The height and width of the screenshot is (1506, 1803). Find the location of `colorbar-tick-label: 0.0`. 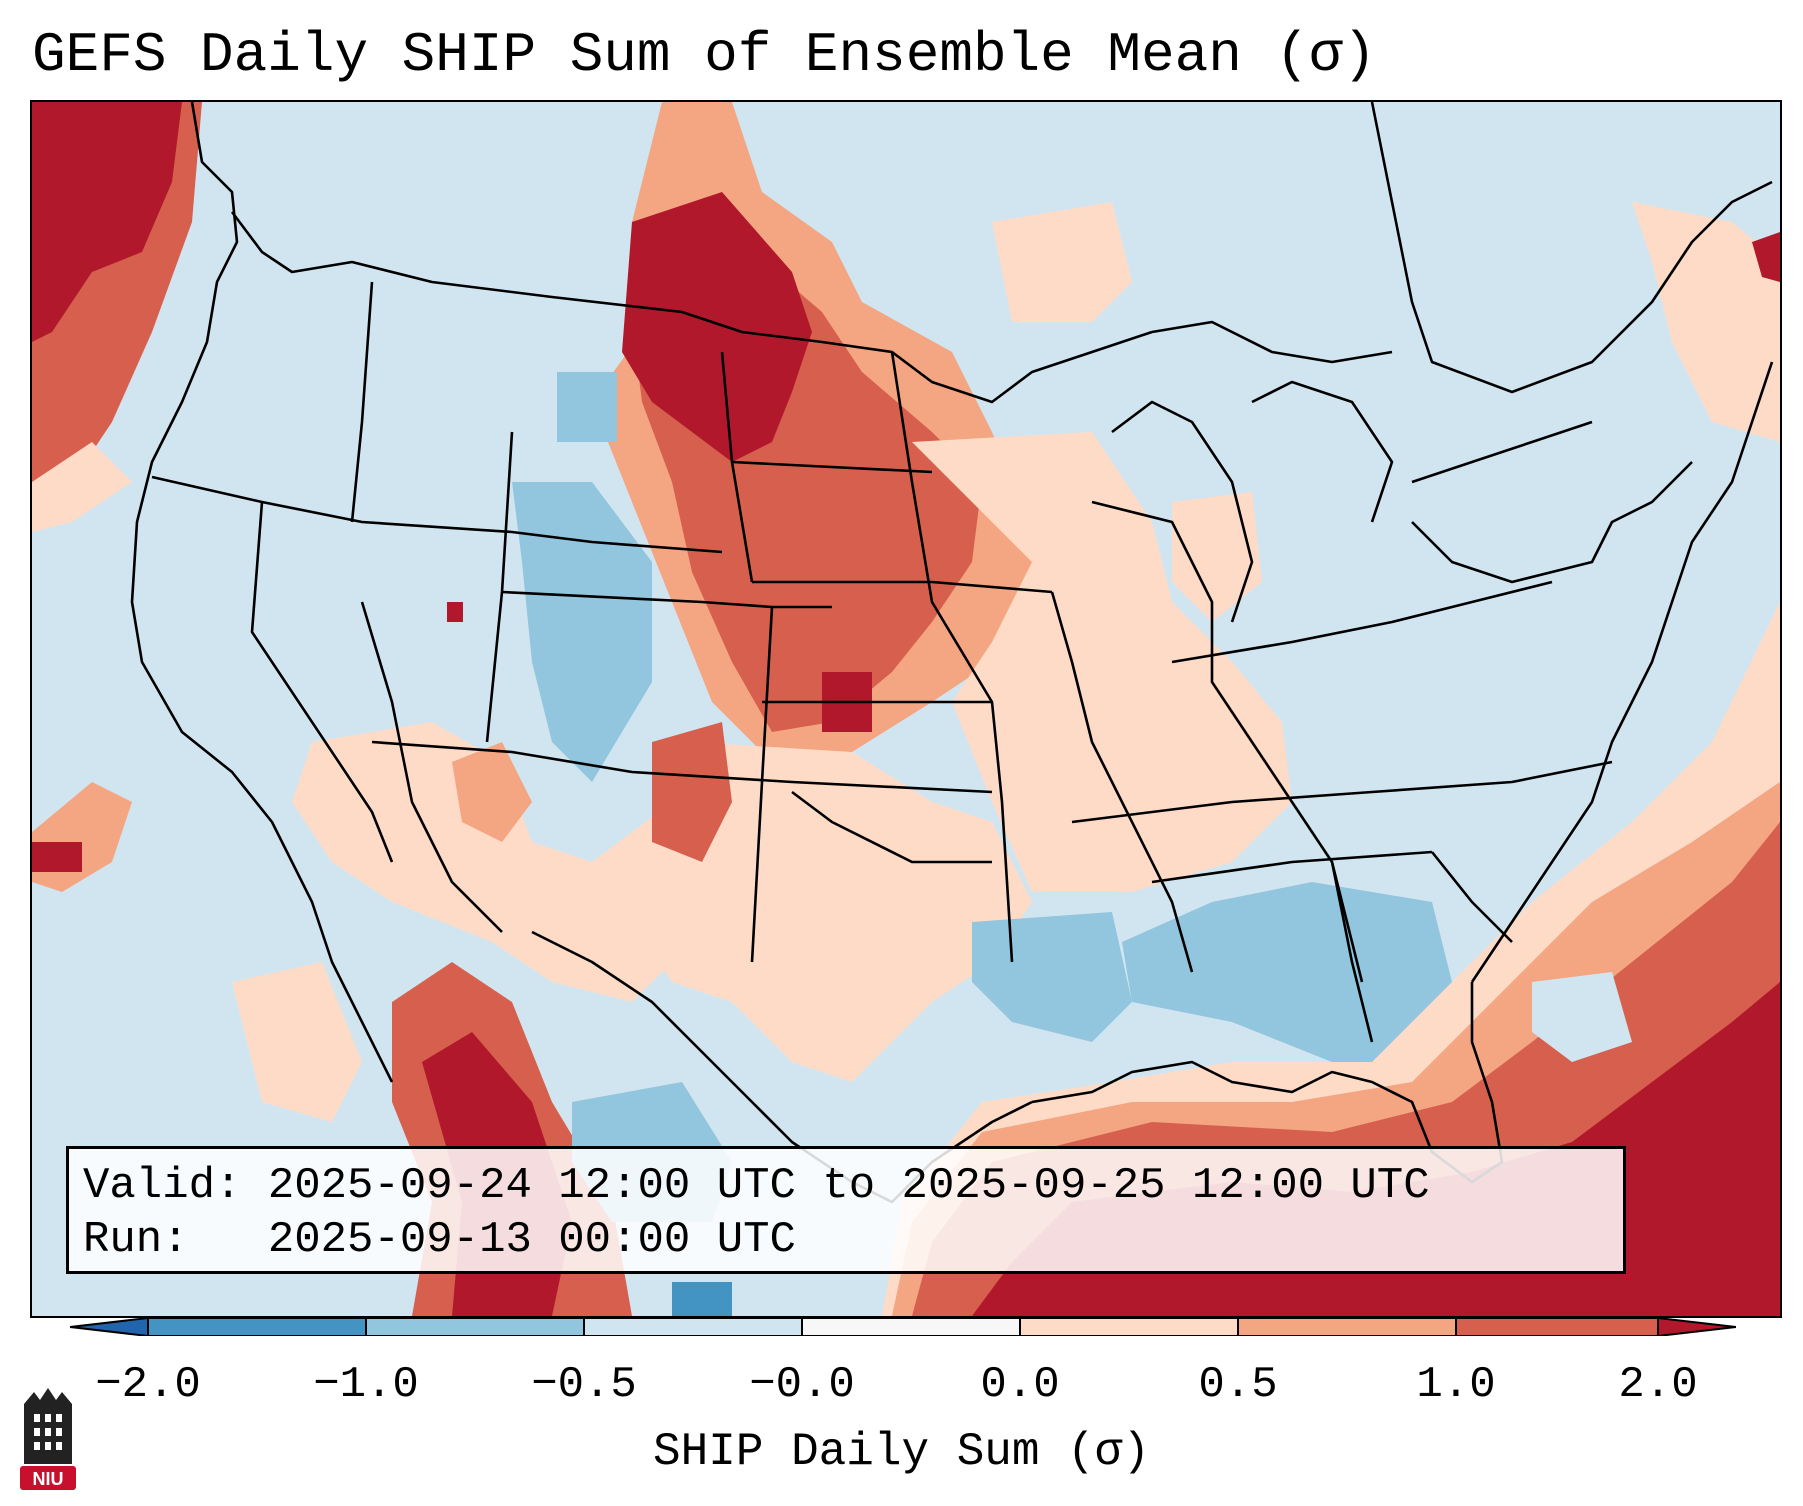

colorbar-tick-label: 0.0 is located at coordinates (1020, 1385).